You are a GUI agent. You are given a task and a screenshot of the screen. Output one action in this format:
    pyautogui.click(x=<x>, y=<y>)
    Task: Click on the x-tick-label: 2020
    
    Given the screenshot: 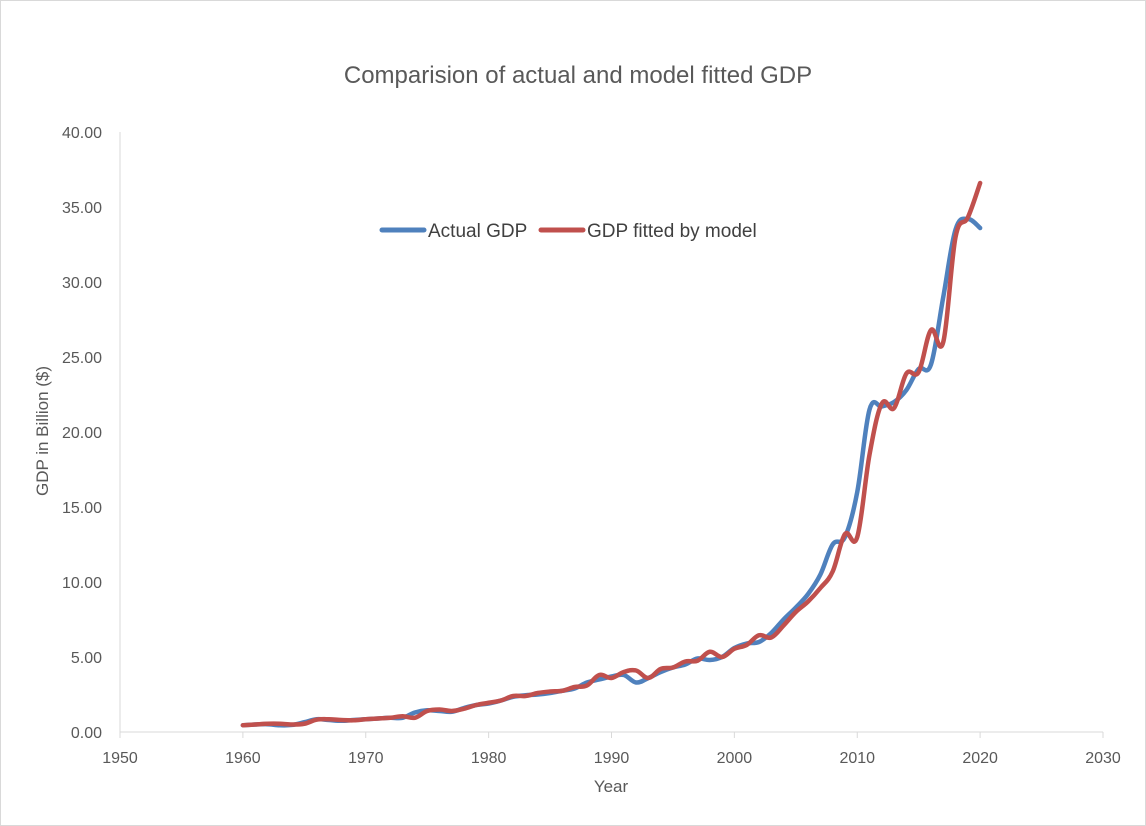 What is the action you would take?
    pyautogui.click(x=980, y=758)
    